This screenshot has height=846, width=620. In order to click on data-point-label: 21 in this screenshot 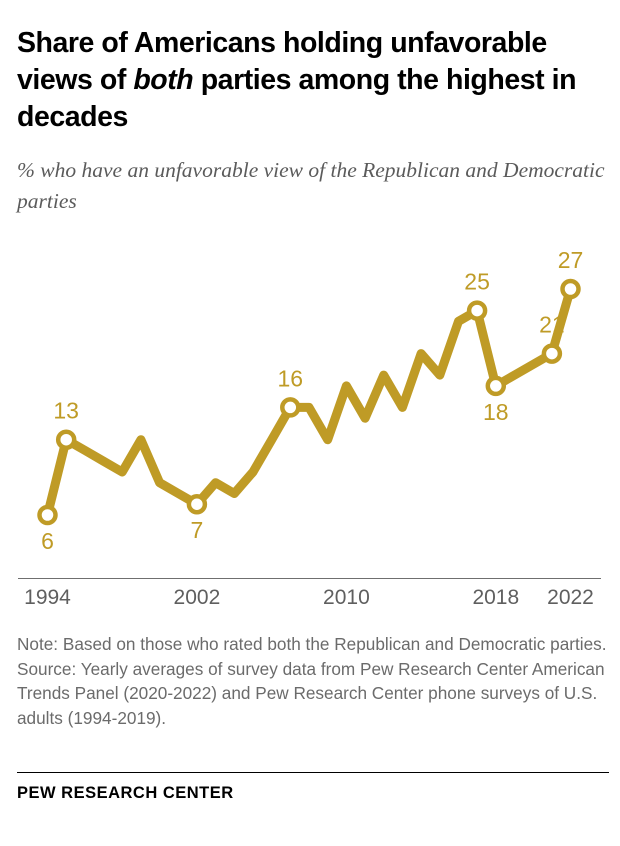, I will do `click(552, 325)`.